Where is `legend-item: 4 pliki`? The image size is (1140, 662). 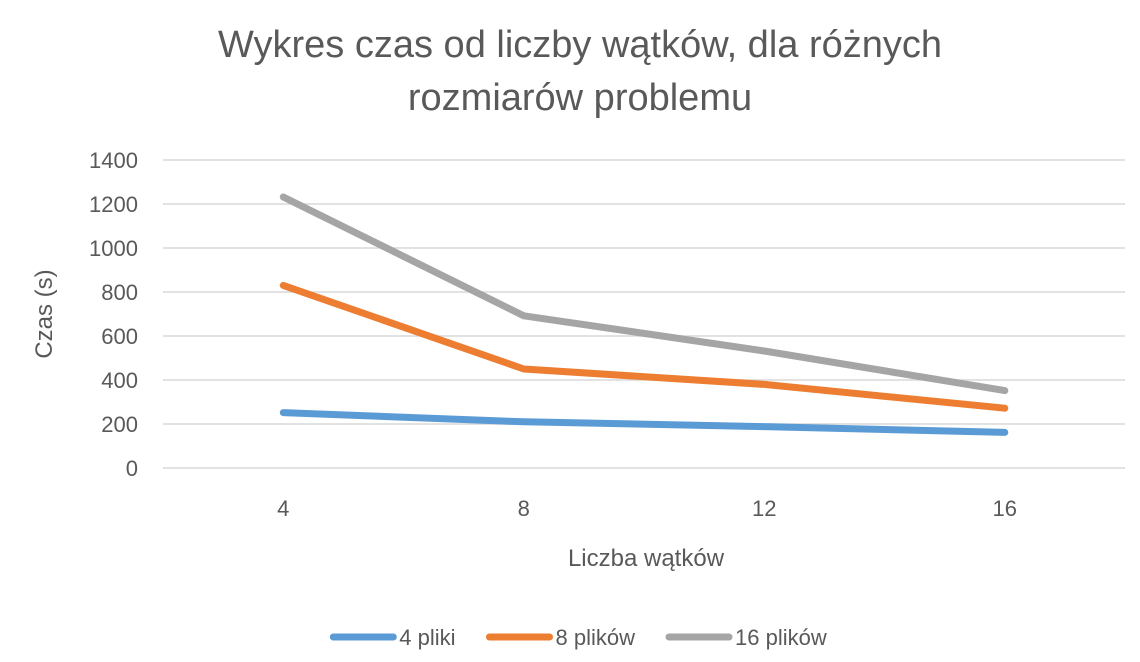 legend-item: 4 pliki is located at coordinates (392, 637).